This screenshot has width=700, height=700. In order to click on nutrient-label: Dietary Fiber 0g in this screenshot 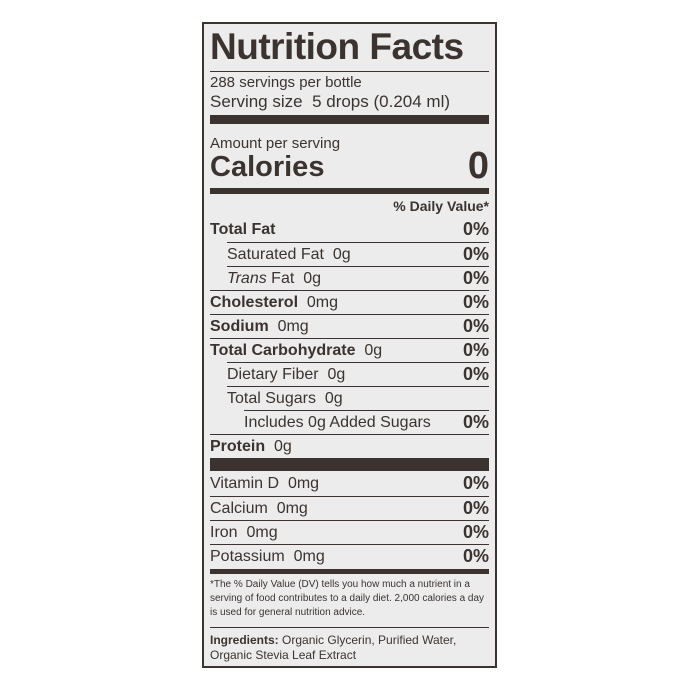, I will do `click(286, 374)`.